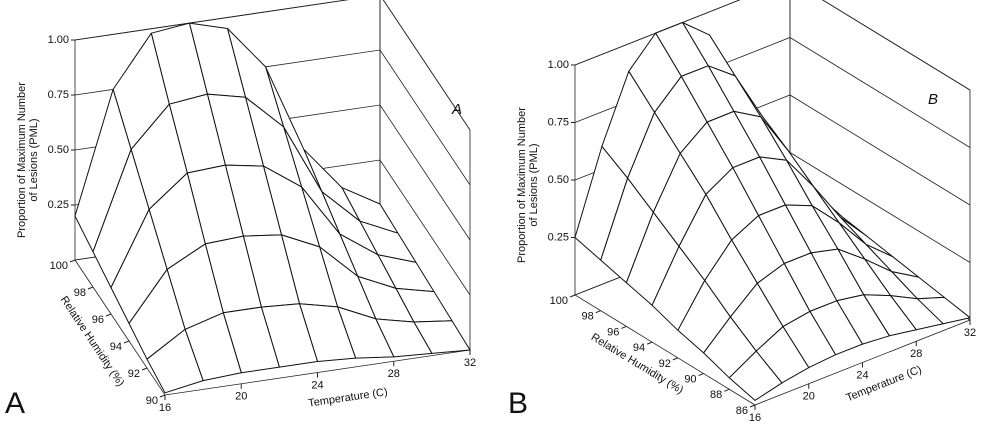 This screenshot has width=994, height=425. Describe the element at coordinates (518, 403) in the screenshot. I see `panel-label: B` at that location.